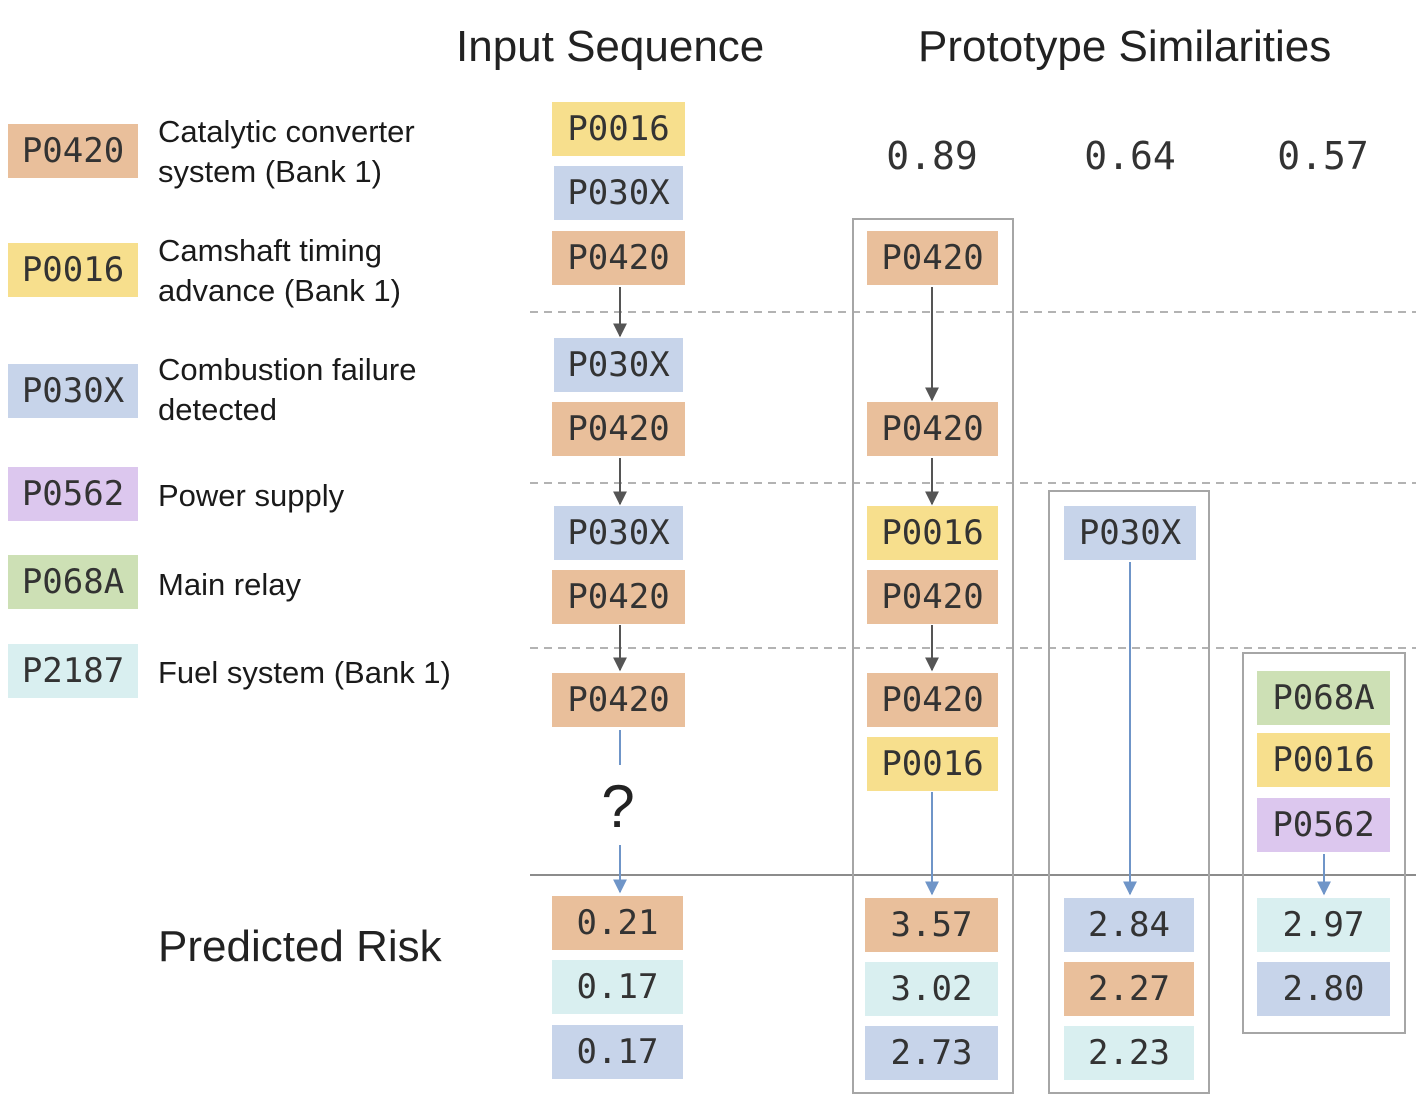  What do you see at coordinates (1129, 925) in the screenshot?
I see `prototype-2-risk-value: 2.84` at bounding box center [1129, 925].